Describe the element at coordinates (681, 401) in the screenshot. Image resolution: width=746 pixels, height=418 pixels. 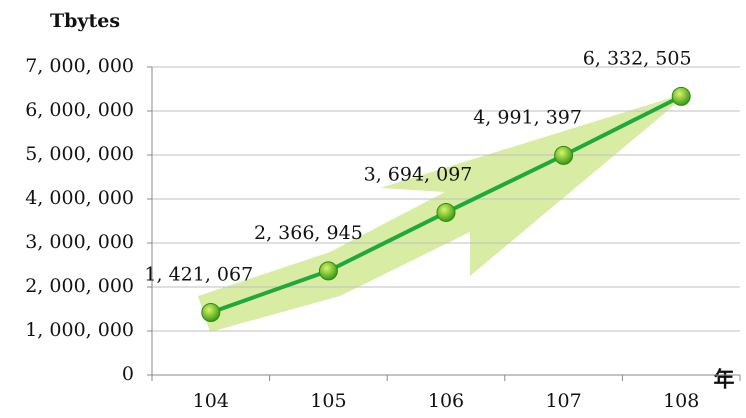
I see `x-tick-label: 108` at that location.